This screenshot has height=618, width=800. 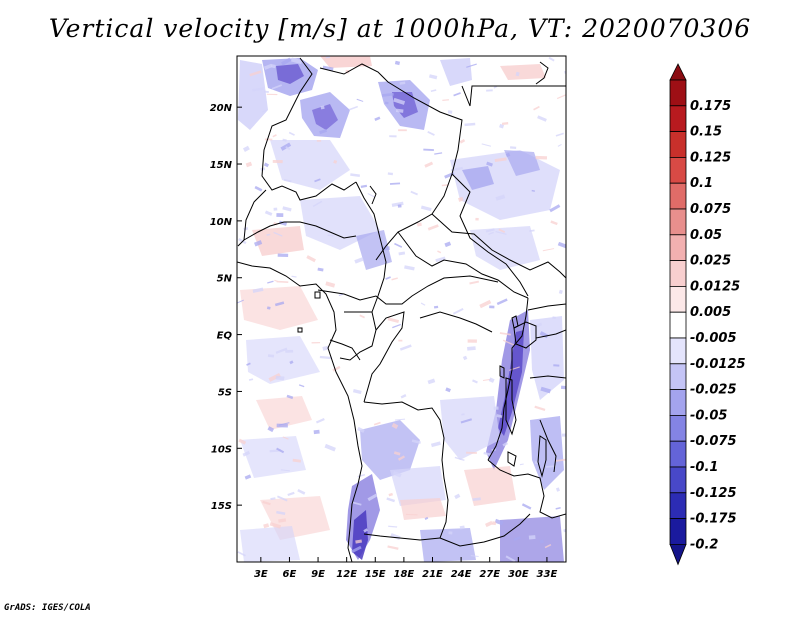 What do you see at coordinates (713, 338) in the screenshot?
I see `colorbar-level-label: -0.005` at bounding box center [713, 338].